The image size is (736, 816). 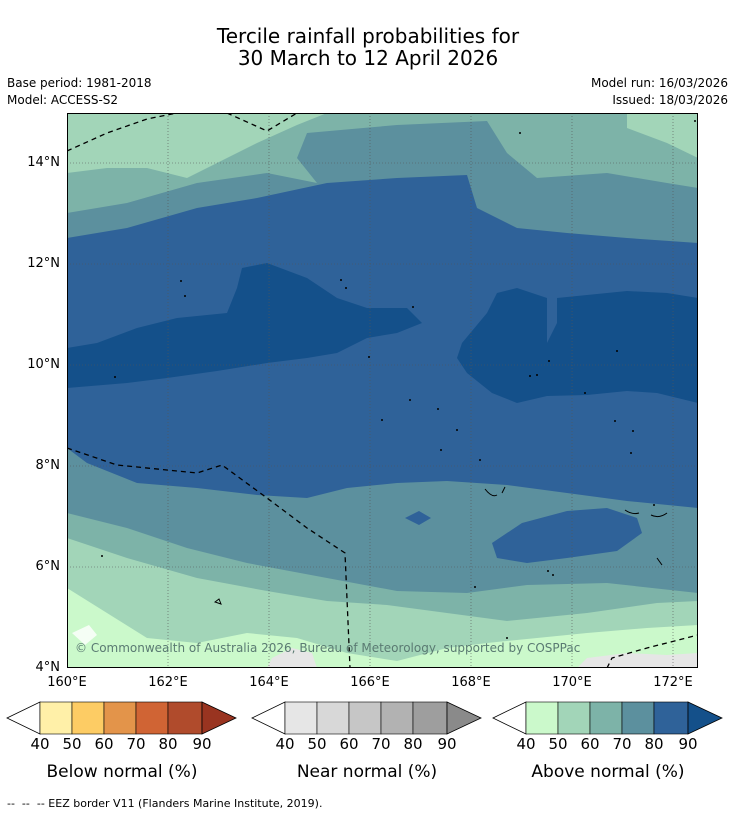 I want to click on colorbar-near-title: Near normal (%), so click(x=367, y=772).